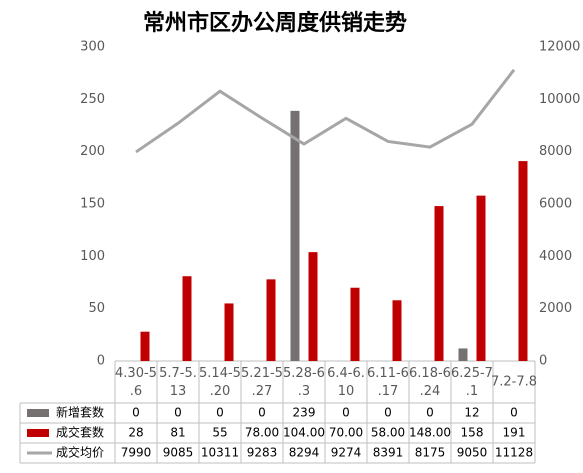 Image resolution: width=583 pixels, height=473 pixels. I want to click on table-cell: 158, so click(472, 433).